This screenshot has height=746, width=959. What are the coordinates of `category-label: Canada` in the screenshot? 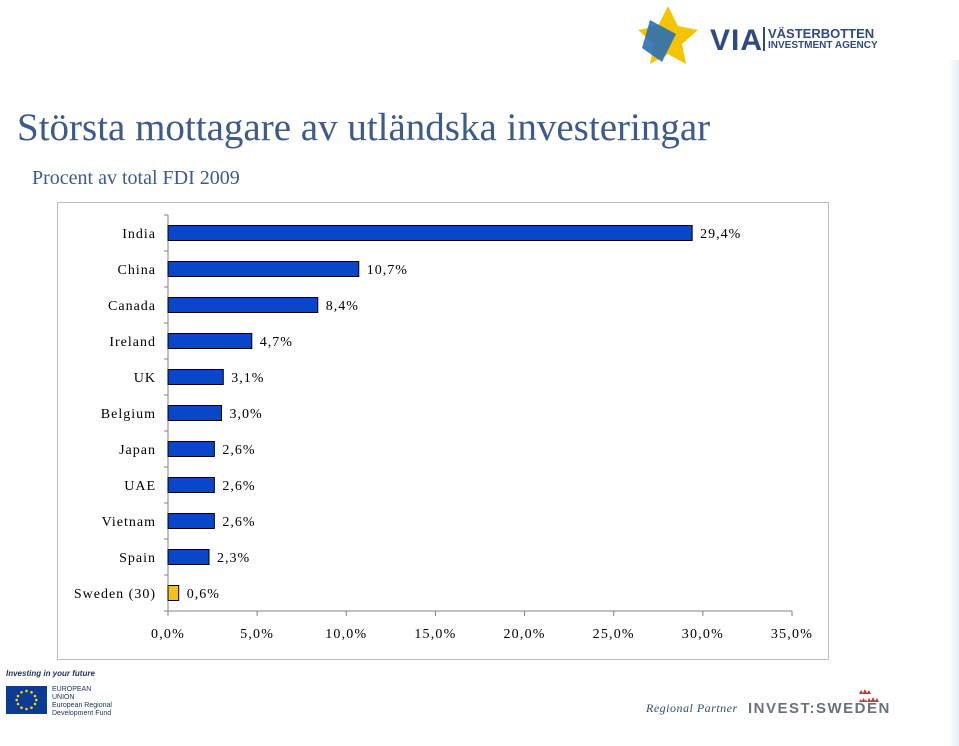 It's located at (132, 306).